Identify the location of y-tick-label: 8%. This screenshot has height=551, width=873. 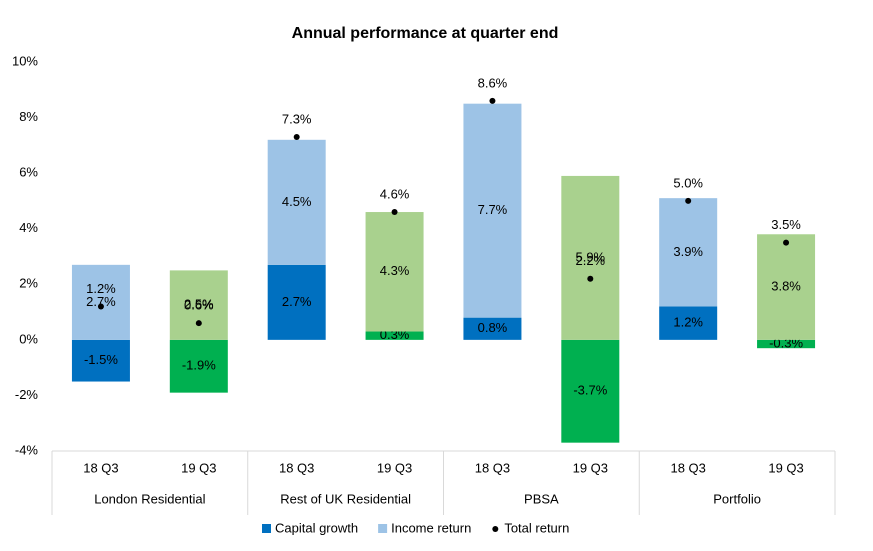
(28, 116).